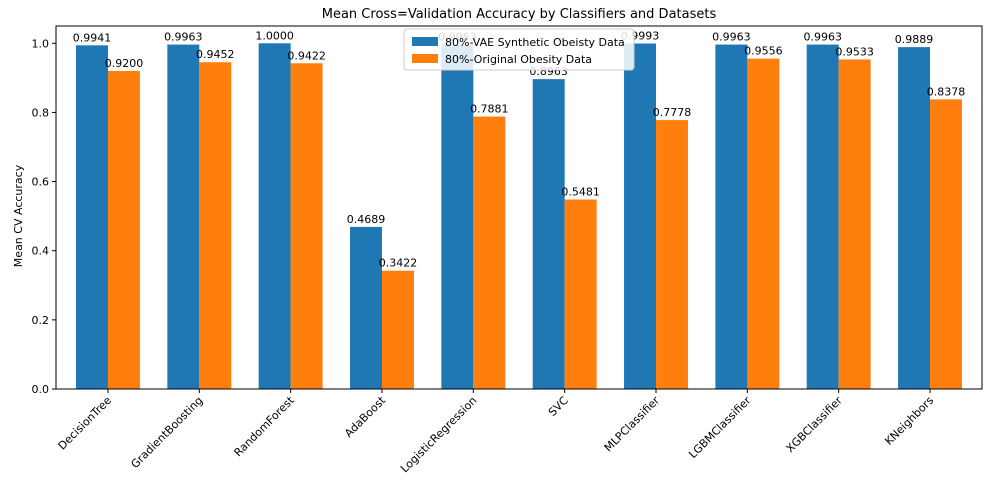  Describe the element at coordinates (815, 425) in the screenshot. I see `x-tick-label: XGBClassifier` at that location.